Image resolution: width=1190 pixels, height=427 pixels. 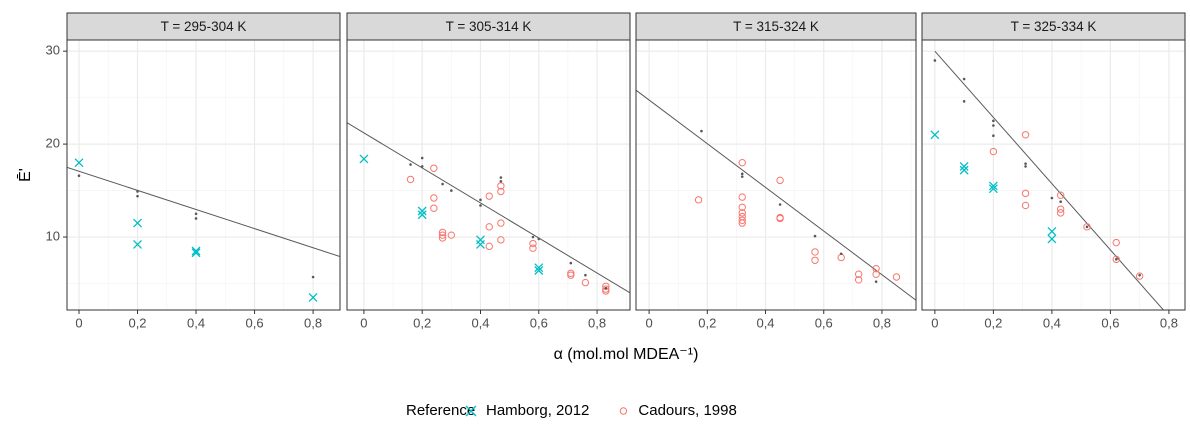 I want to click on strip-label: T = 315-324 K, so click(x=776, y=26).